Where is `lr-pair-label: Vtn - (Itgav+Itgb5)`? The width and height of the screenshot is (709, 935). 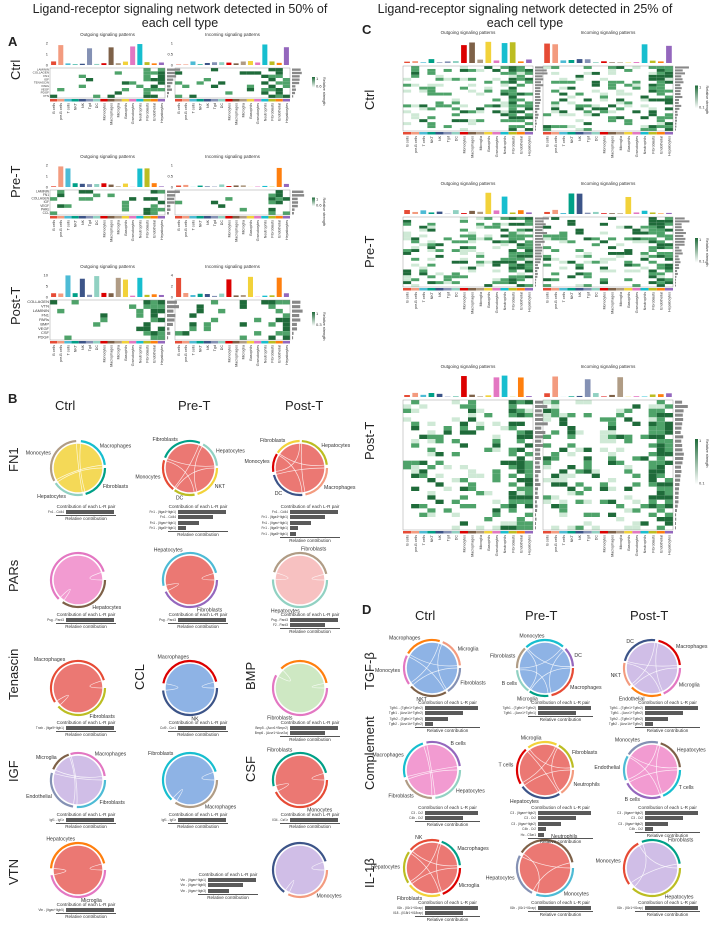
lr-pair-label: Vtn - (Itgav+Itgb5) is located at coordinates (193, 885).